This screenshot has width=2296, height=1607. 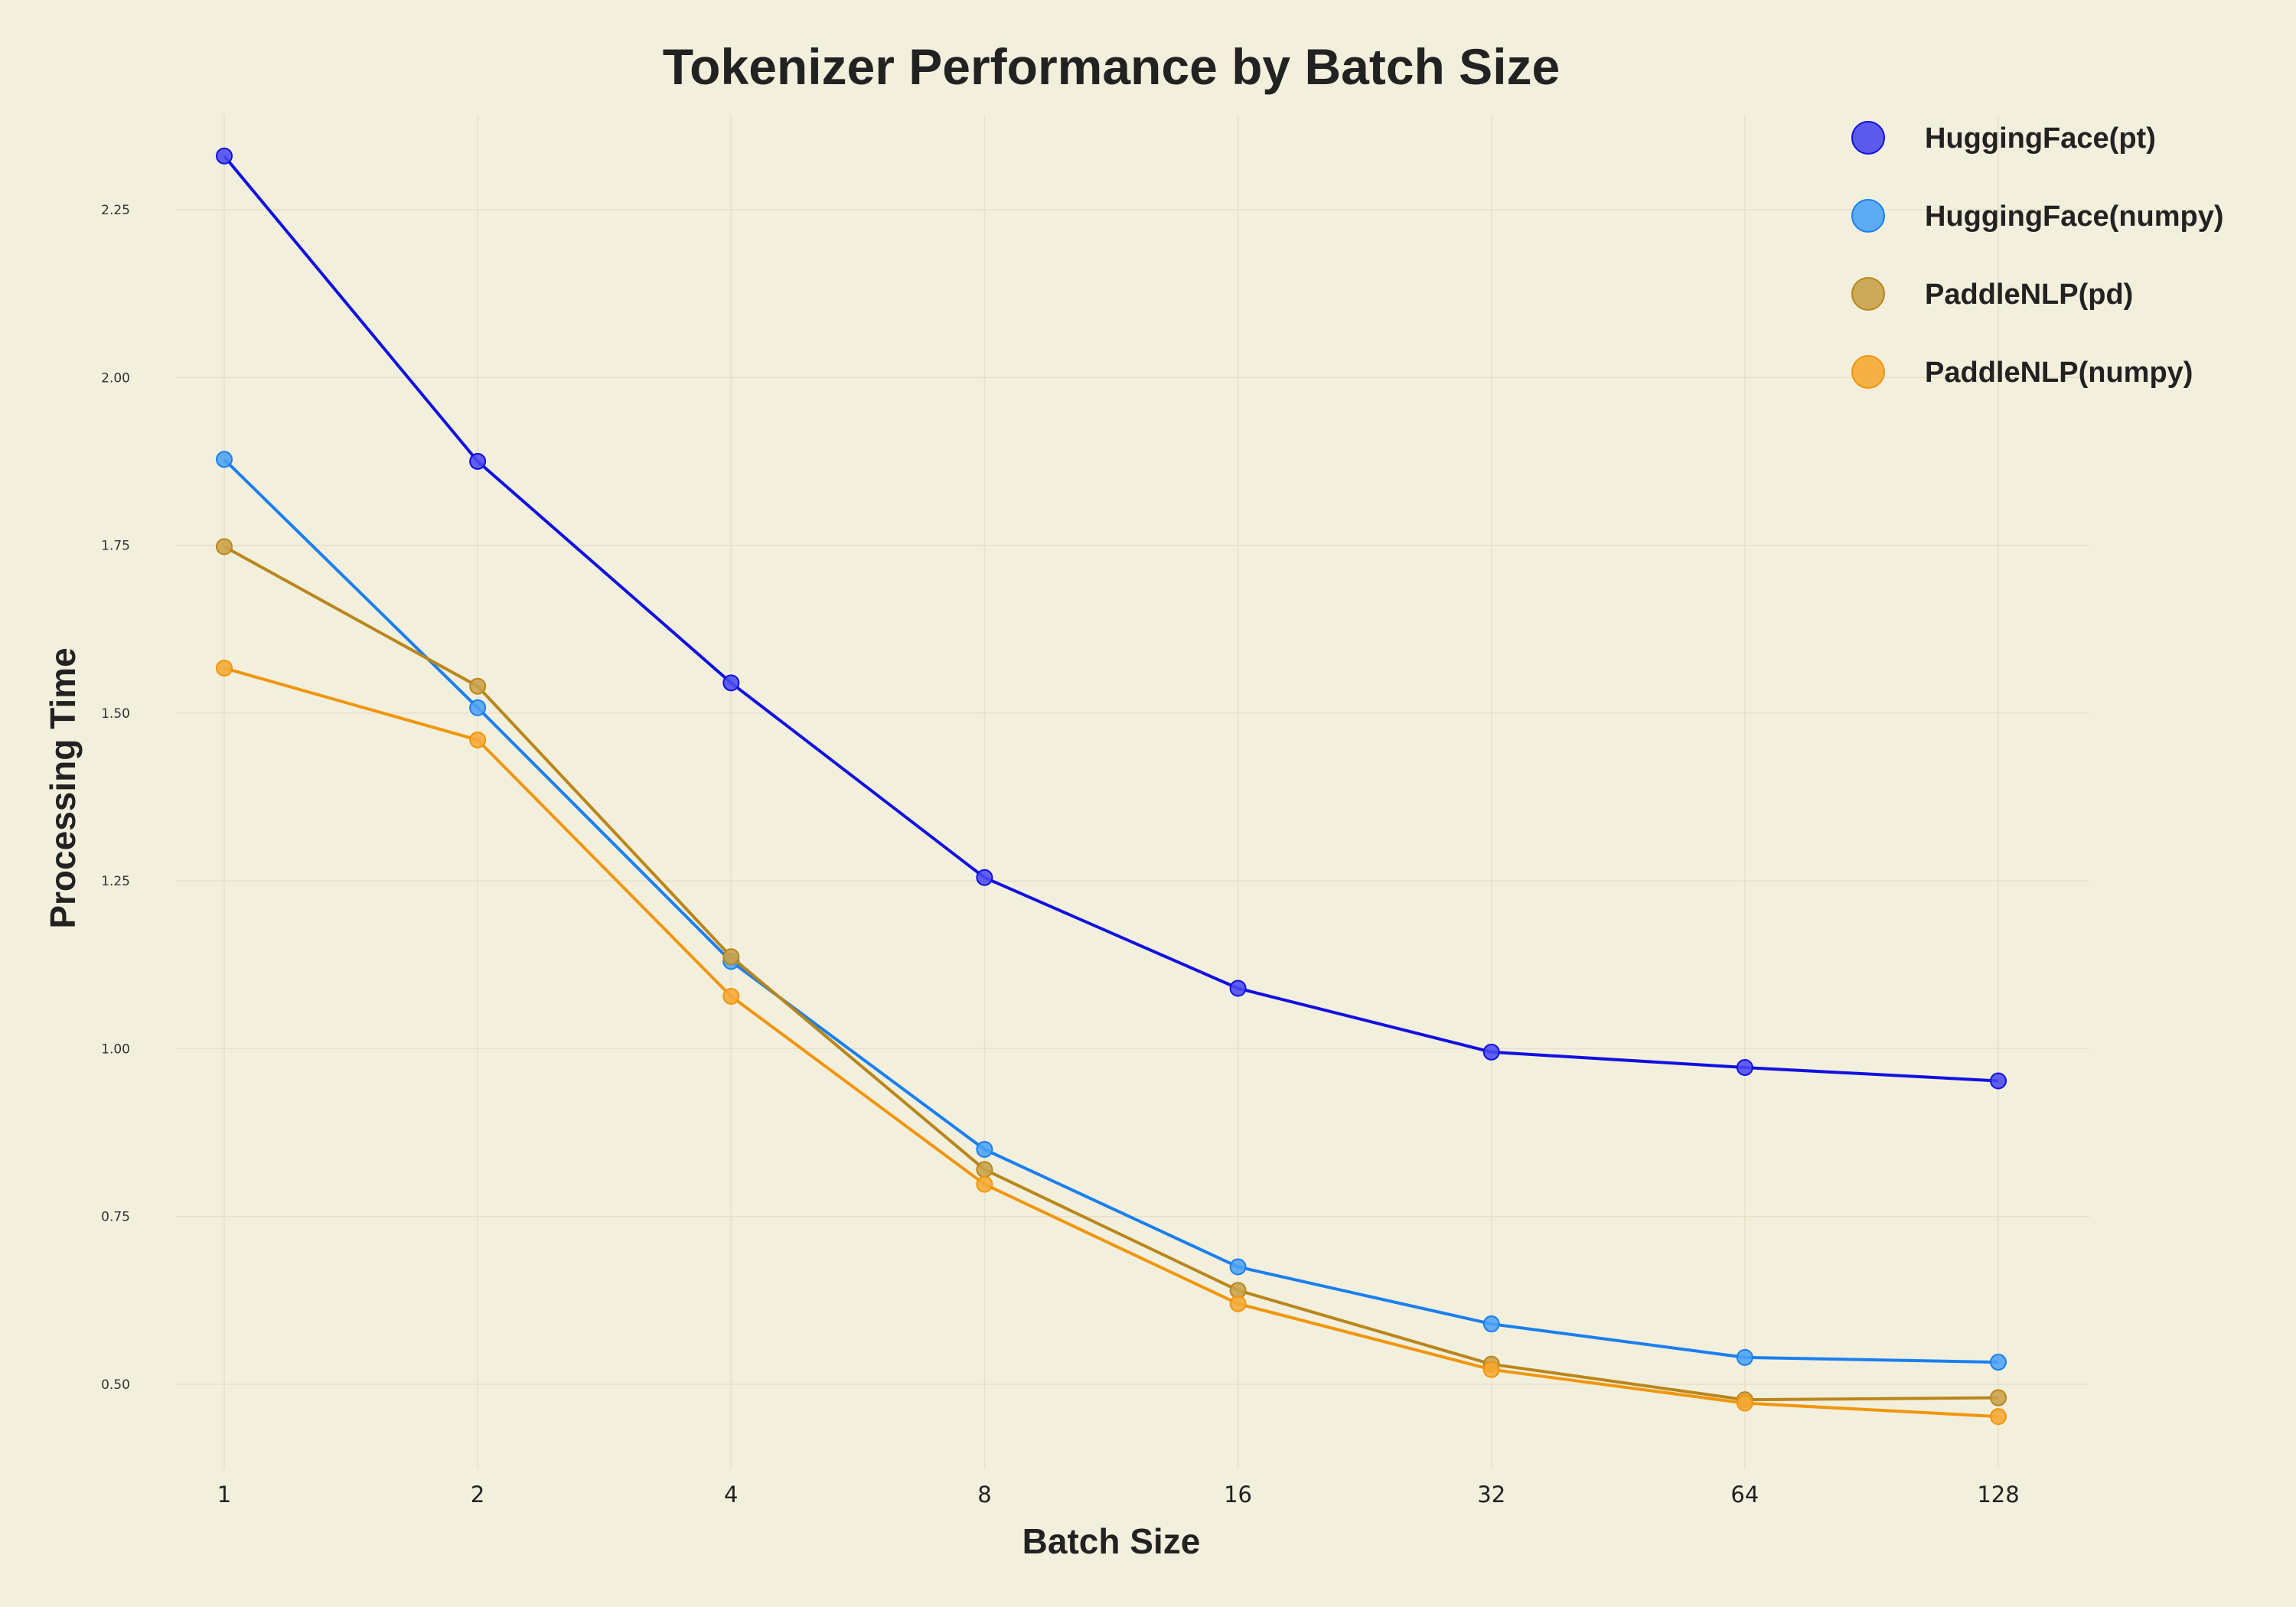 What do you see at coordinates (2040, 138) in the screenshot?
I see `legend-label: HuggingFace(pt)` at bounding box center [2040, 138].